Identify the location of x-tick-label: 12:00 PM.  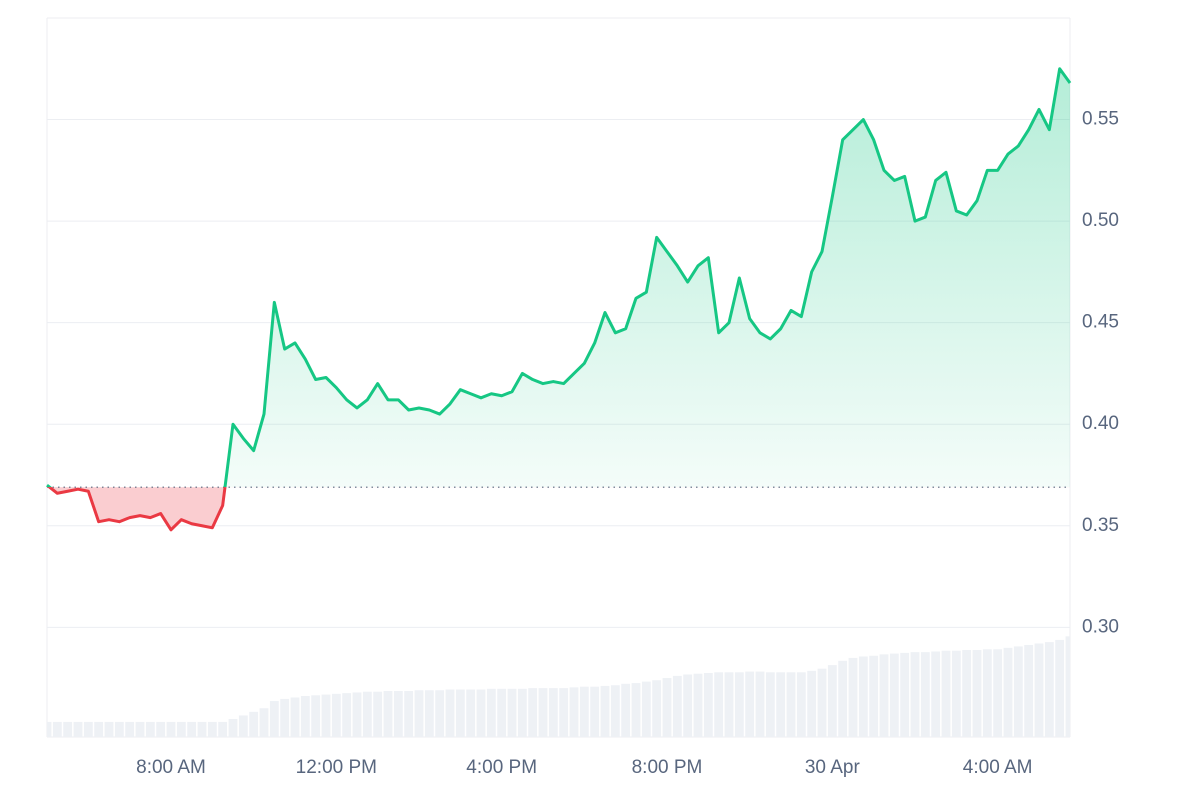
(336, 767).